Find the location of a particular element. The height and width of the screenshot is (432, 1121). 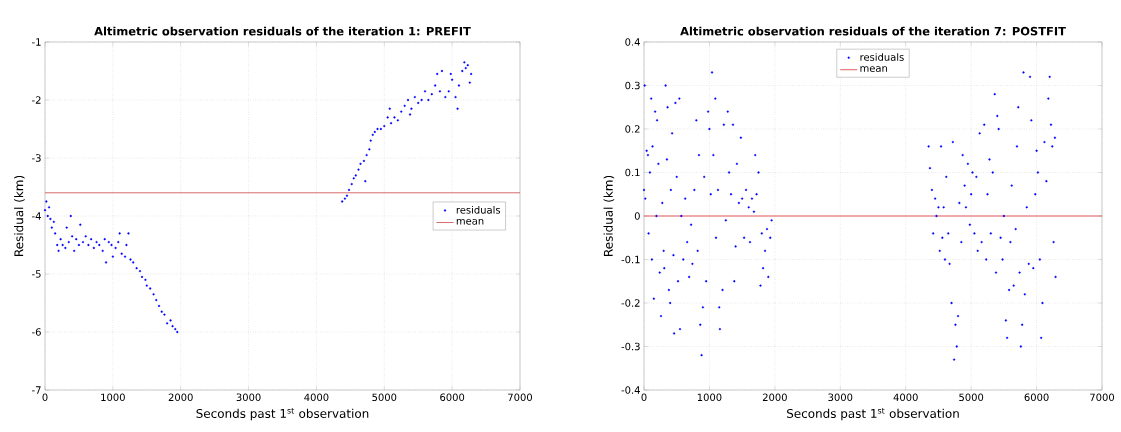

y-tick-label: -7 is located at coordinates (36, 390).